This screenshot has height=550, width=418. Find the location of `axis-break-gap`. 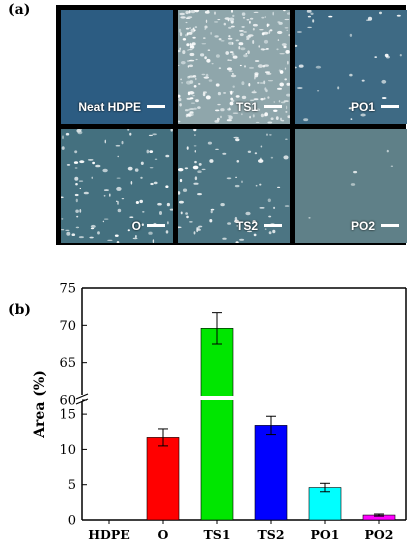

axis-break-gap is located at coordinates (244, 398).